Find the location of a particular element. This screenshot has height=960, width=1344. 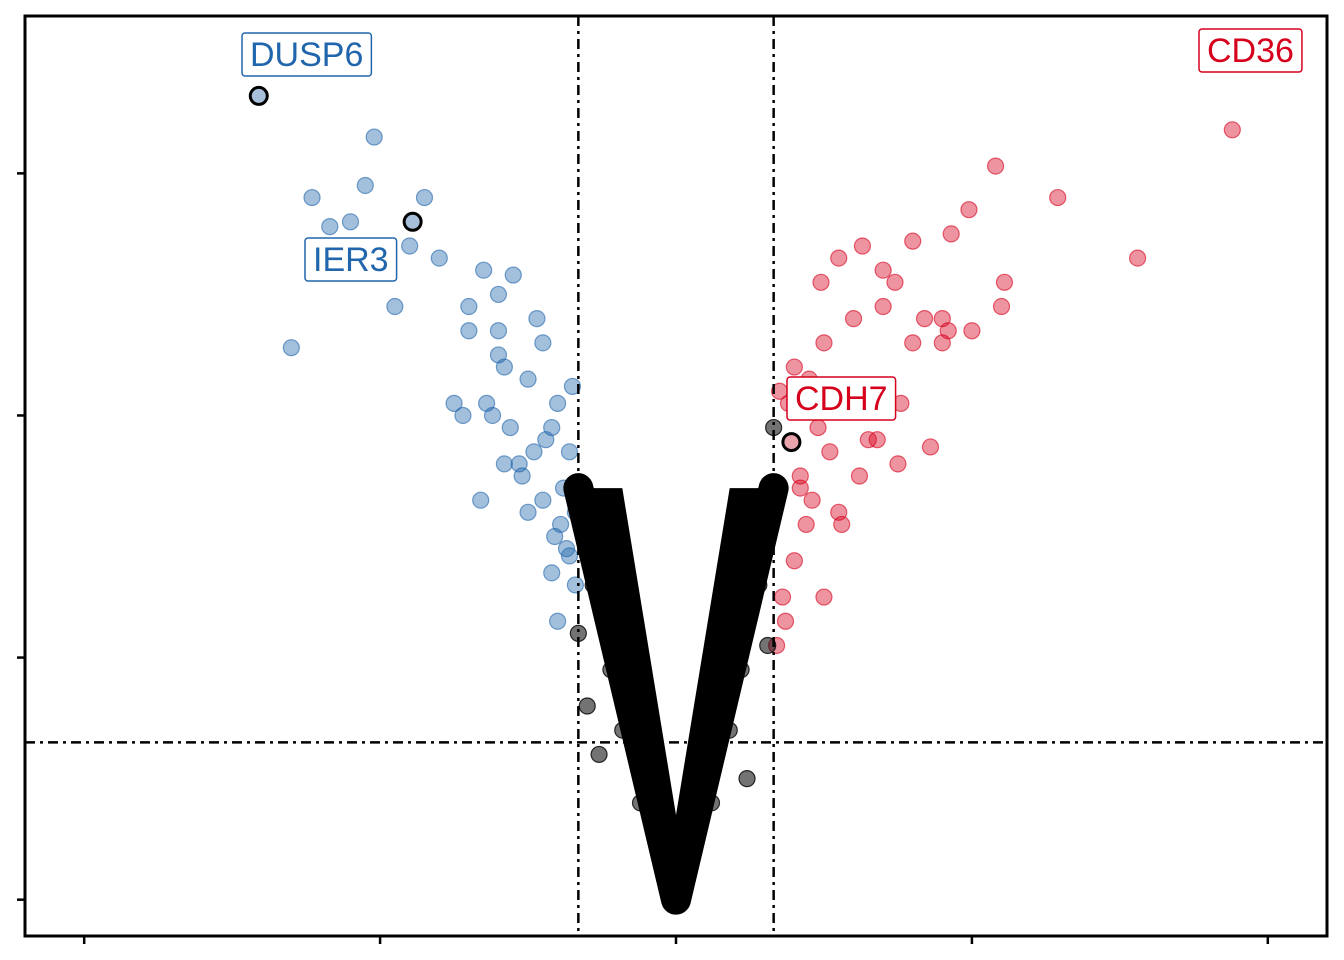

gene-label-1: IER3 is located at coordinates (351, 259).